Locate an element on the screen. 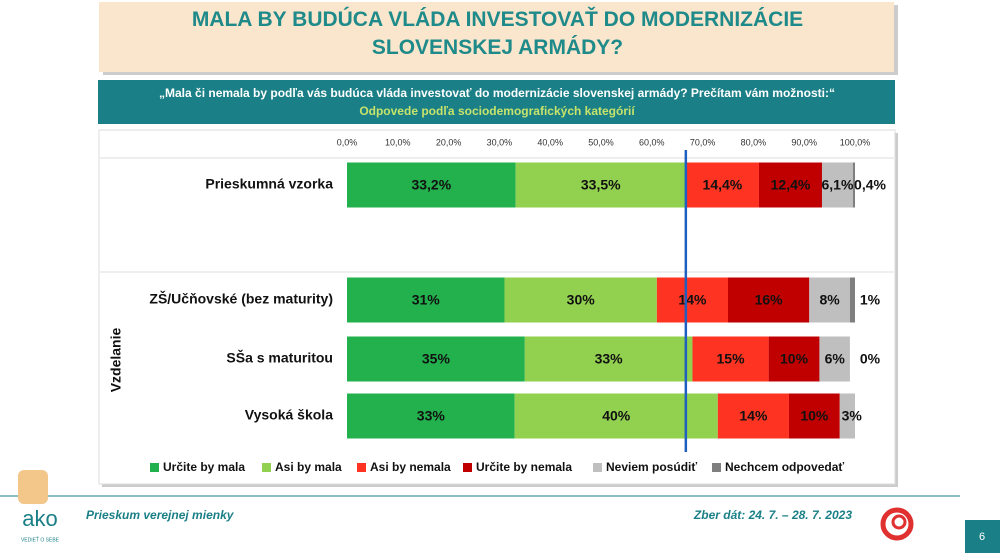 Image resolution: width=1000 pixels, height=553 pixels. value-label: 1% is located at coordinates (870, 300).